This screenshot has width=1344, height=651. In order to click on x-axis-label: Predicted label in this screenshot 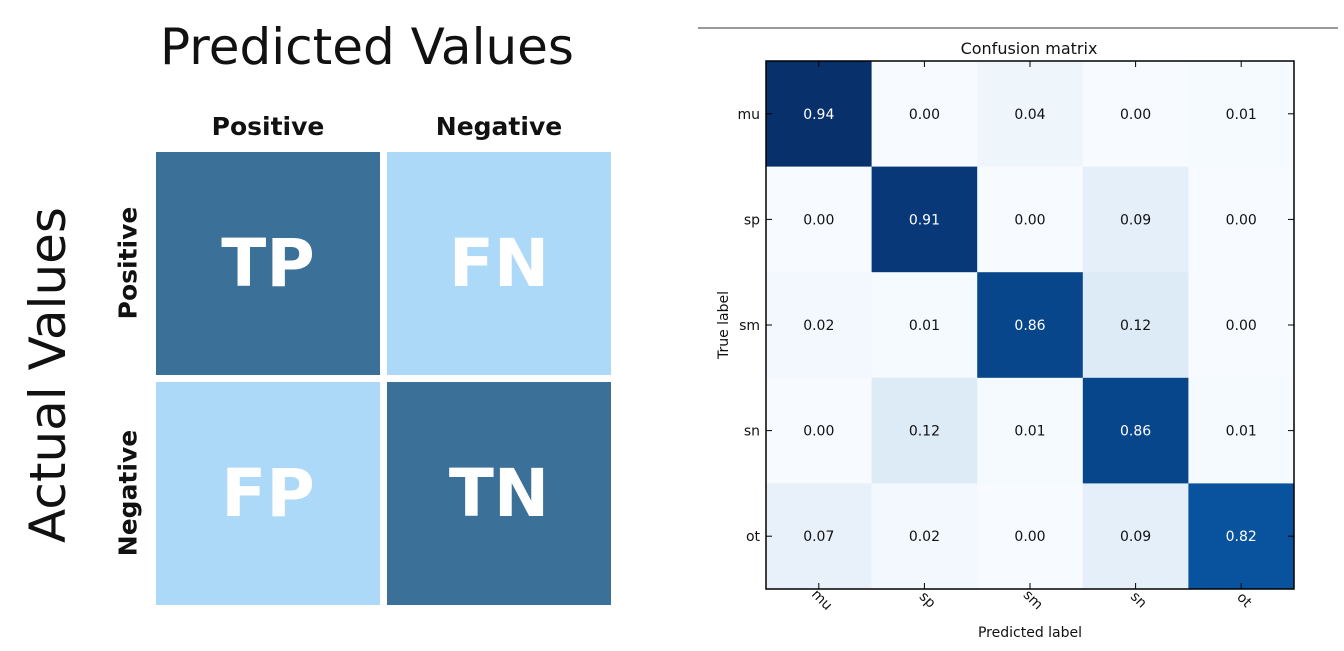, I will do `click(1030, 633)`.